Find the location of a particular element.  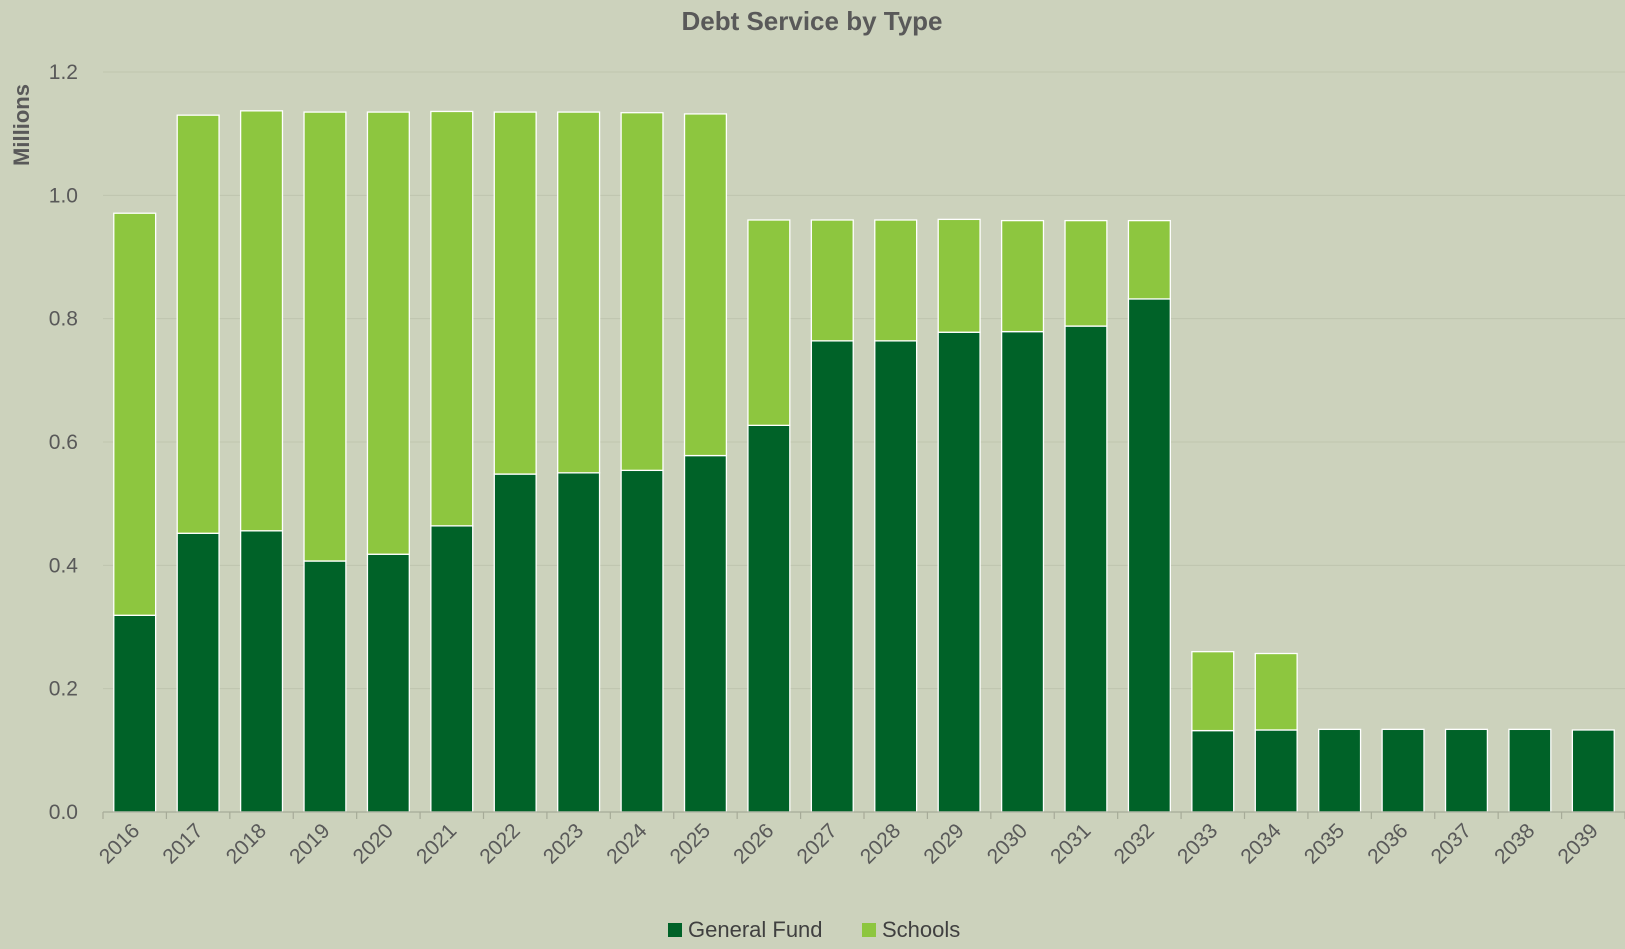

y-tick-label: 0.2 is located at coordinates (63, 689).